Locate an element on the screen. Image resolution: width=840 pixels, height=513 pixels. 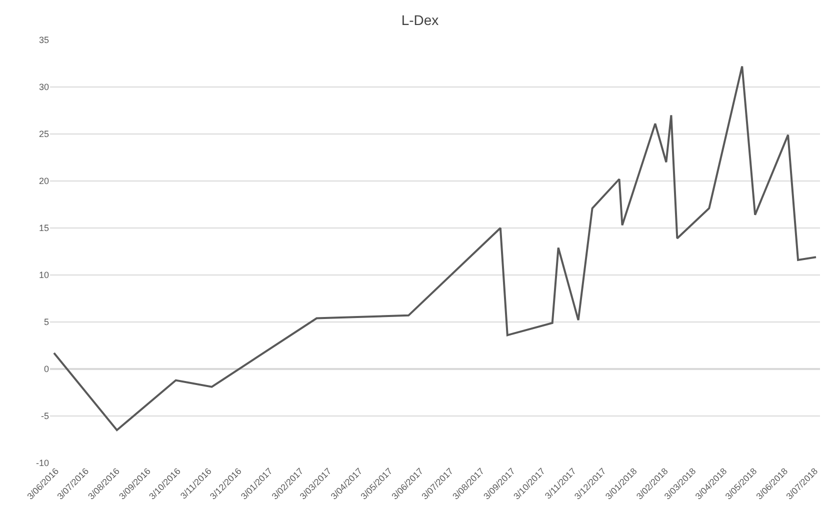
y-tick-label: 25 is located at coordinates (43, 134).